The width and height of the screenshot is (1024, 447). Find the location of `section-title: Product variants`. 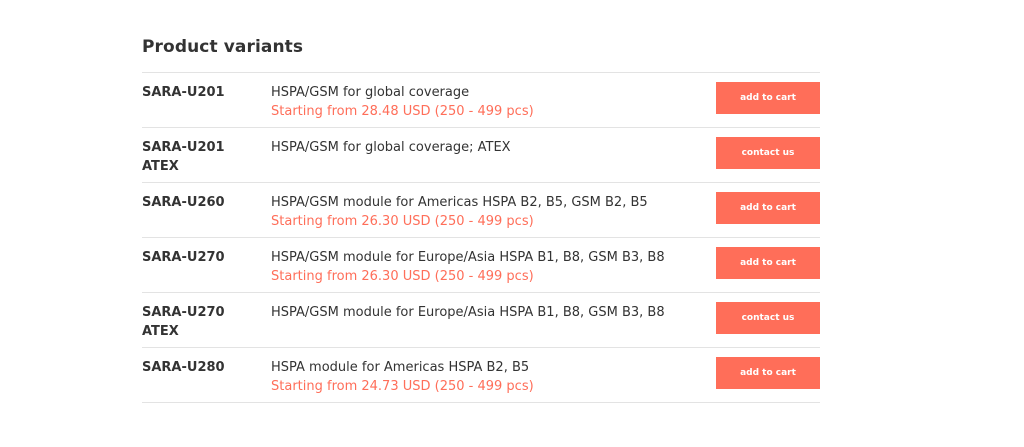

section-title: Product variants is located at coordinates (223, 47).